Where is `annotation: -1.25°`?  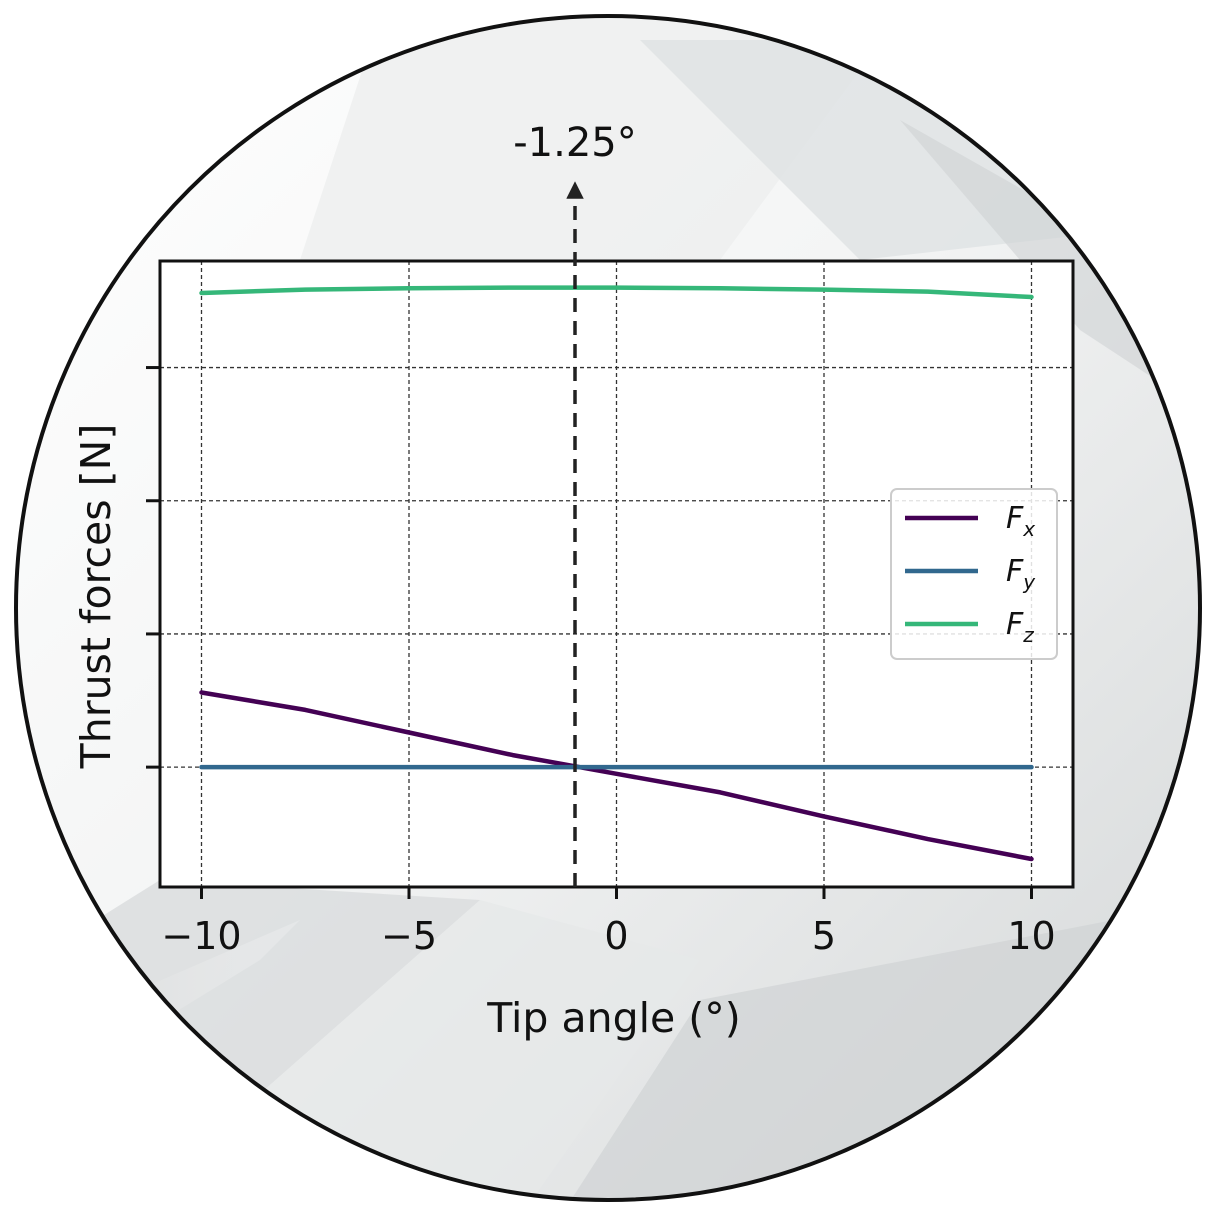 annotation: -1.25° is located at coordinates (575, 503).